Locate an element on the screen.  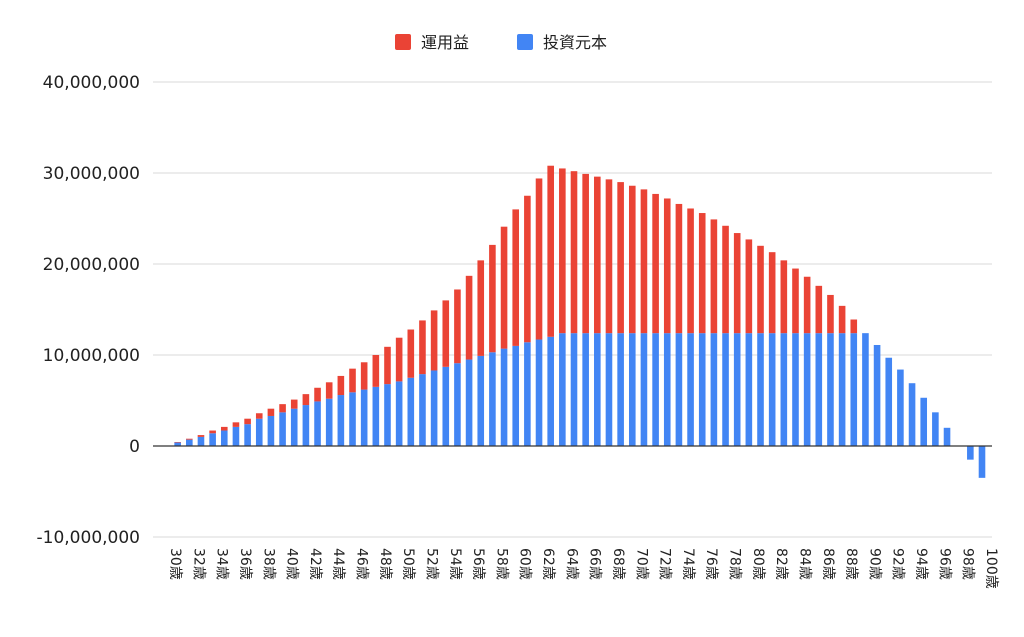
x-tick-label: 98歳 is located at coordinates (968, 564).